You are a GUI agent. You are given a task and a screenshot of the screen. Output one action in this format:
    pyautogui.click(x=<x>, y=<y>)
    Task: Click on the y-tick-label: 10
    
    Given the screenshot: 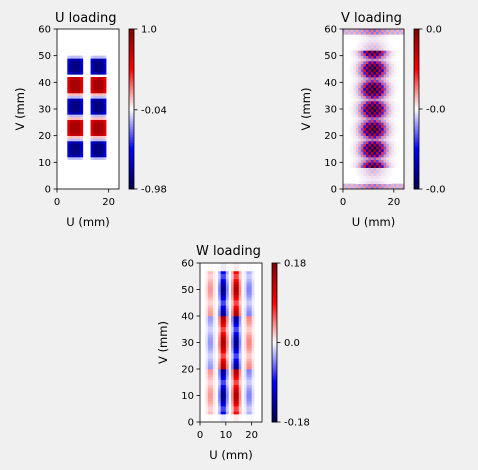 What is the action you would take?
    pyautogui.click(x=44, y=163)
    